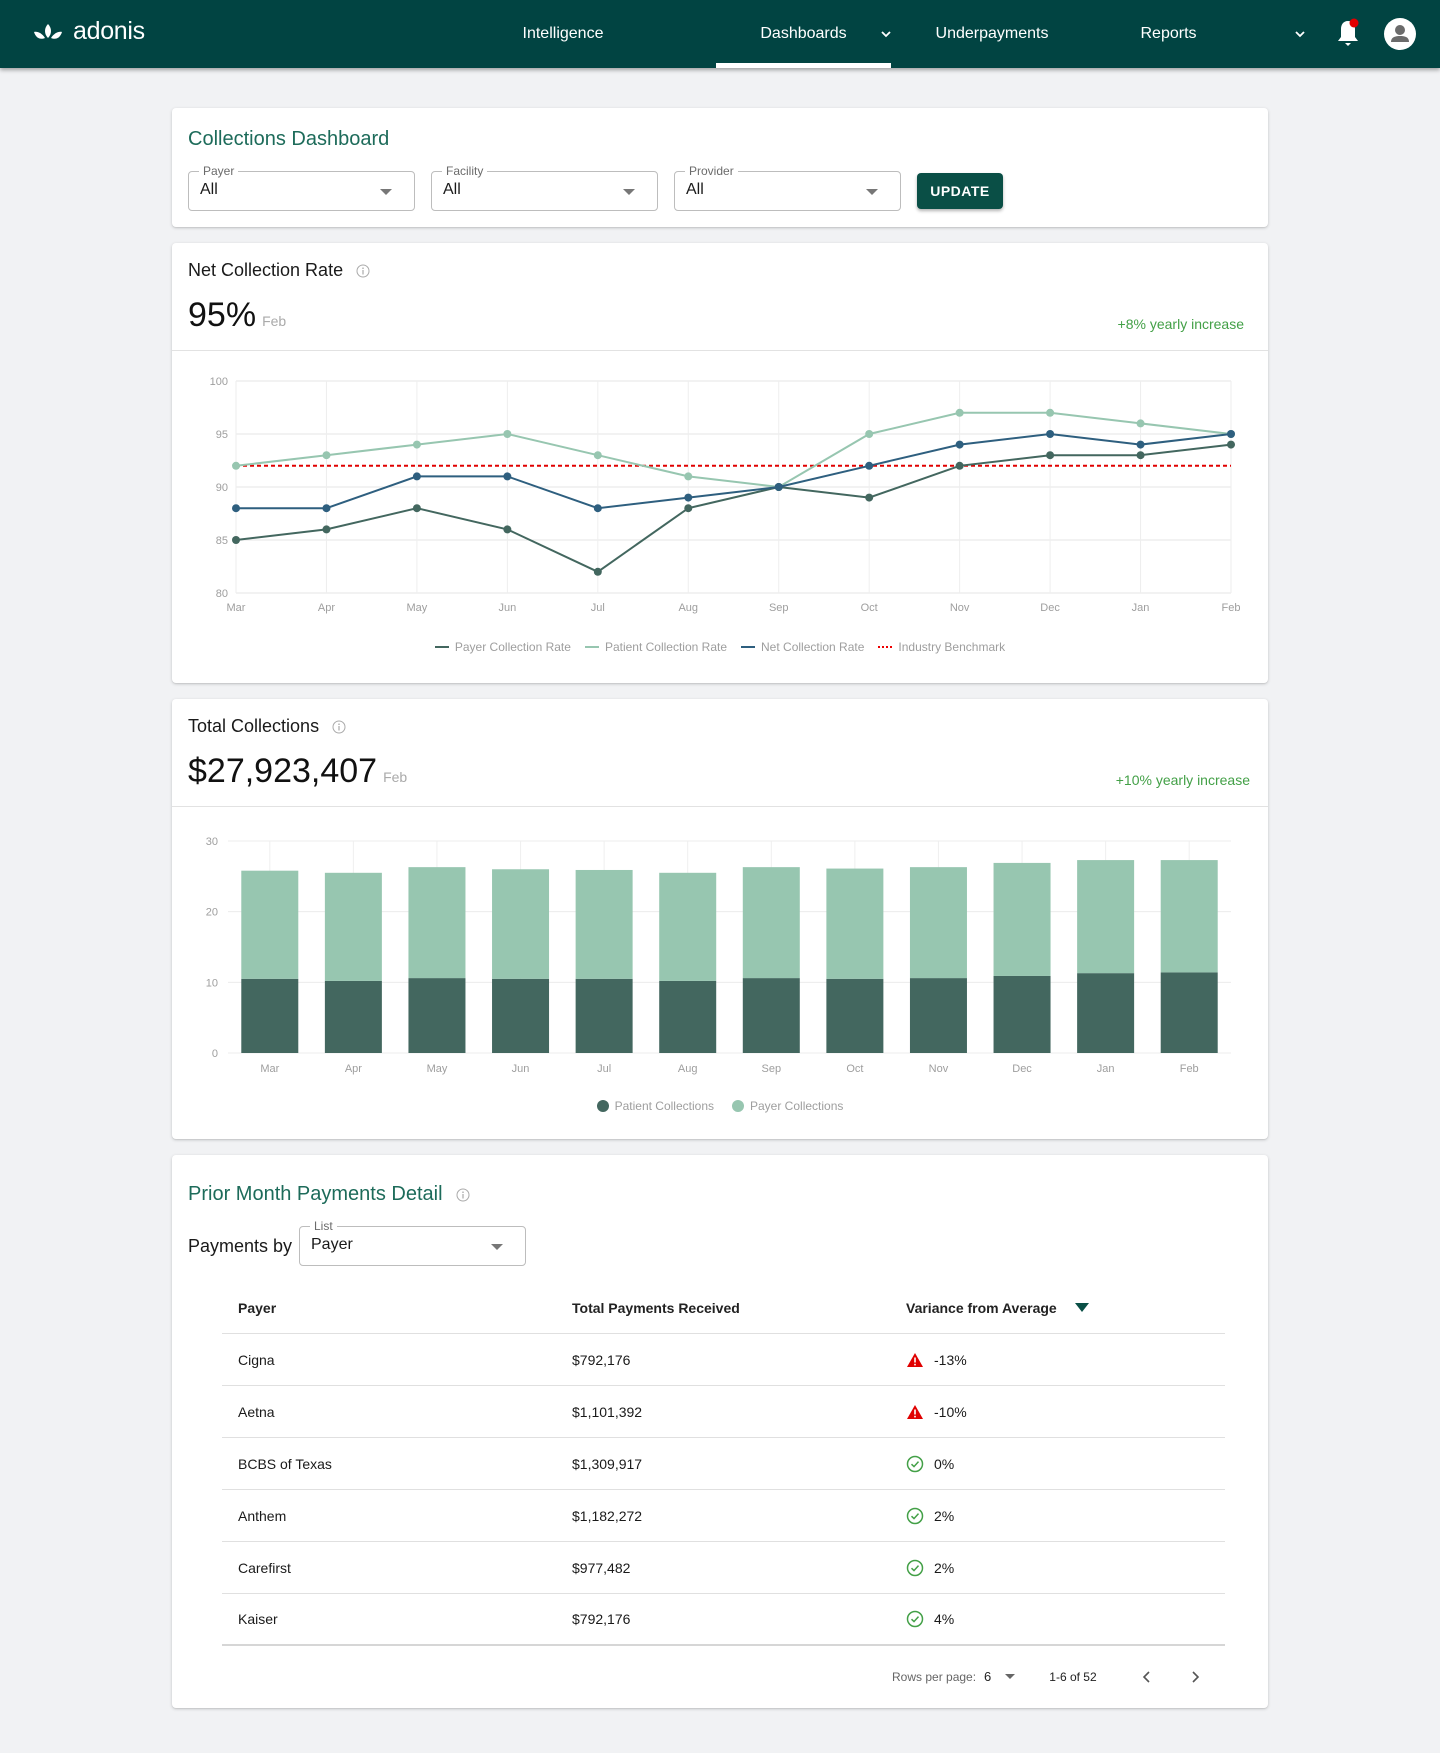 The height and width of the screenshot is (1753, 1440). What do you see at coordinates (723, 1412) in the screenshot?
I see `table-row: Aetna $1,101,392 -10%` at bounding box center [723, 1412].